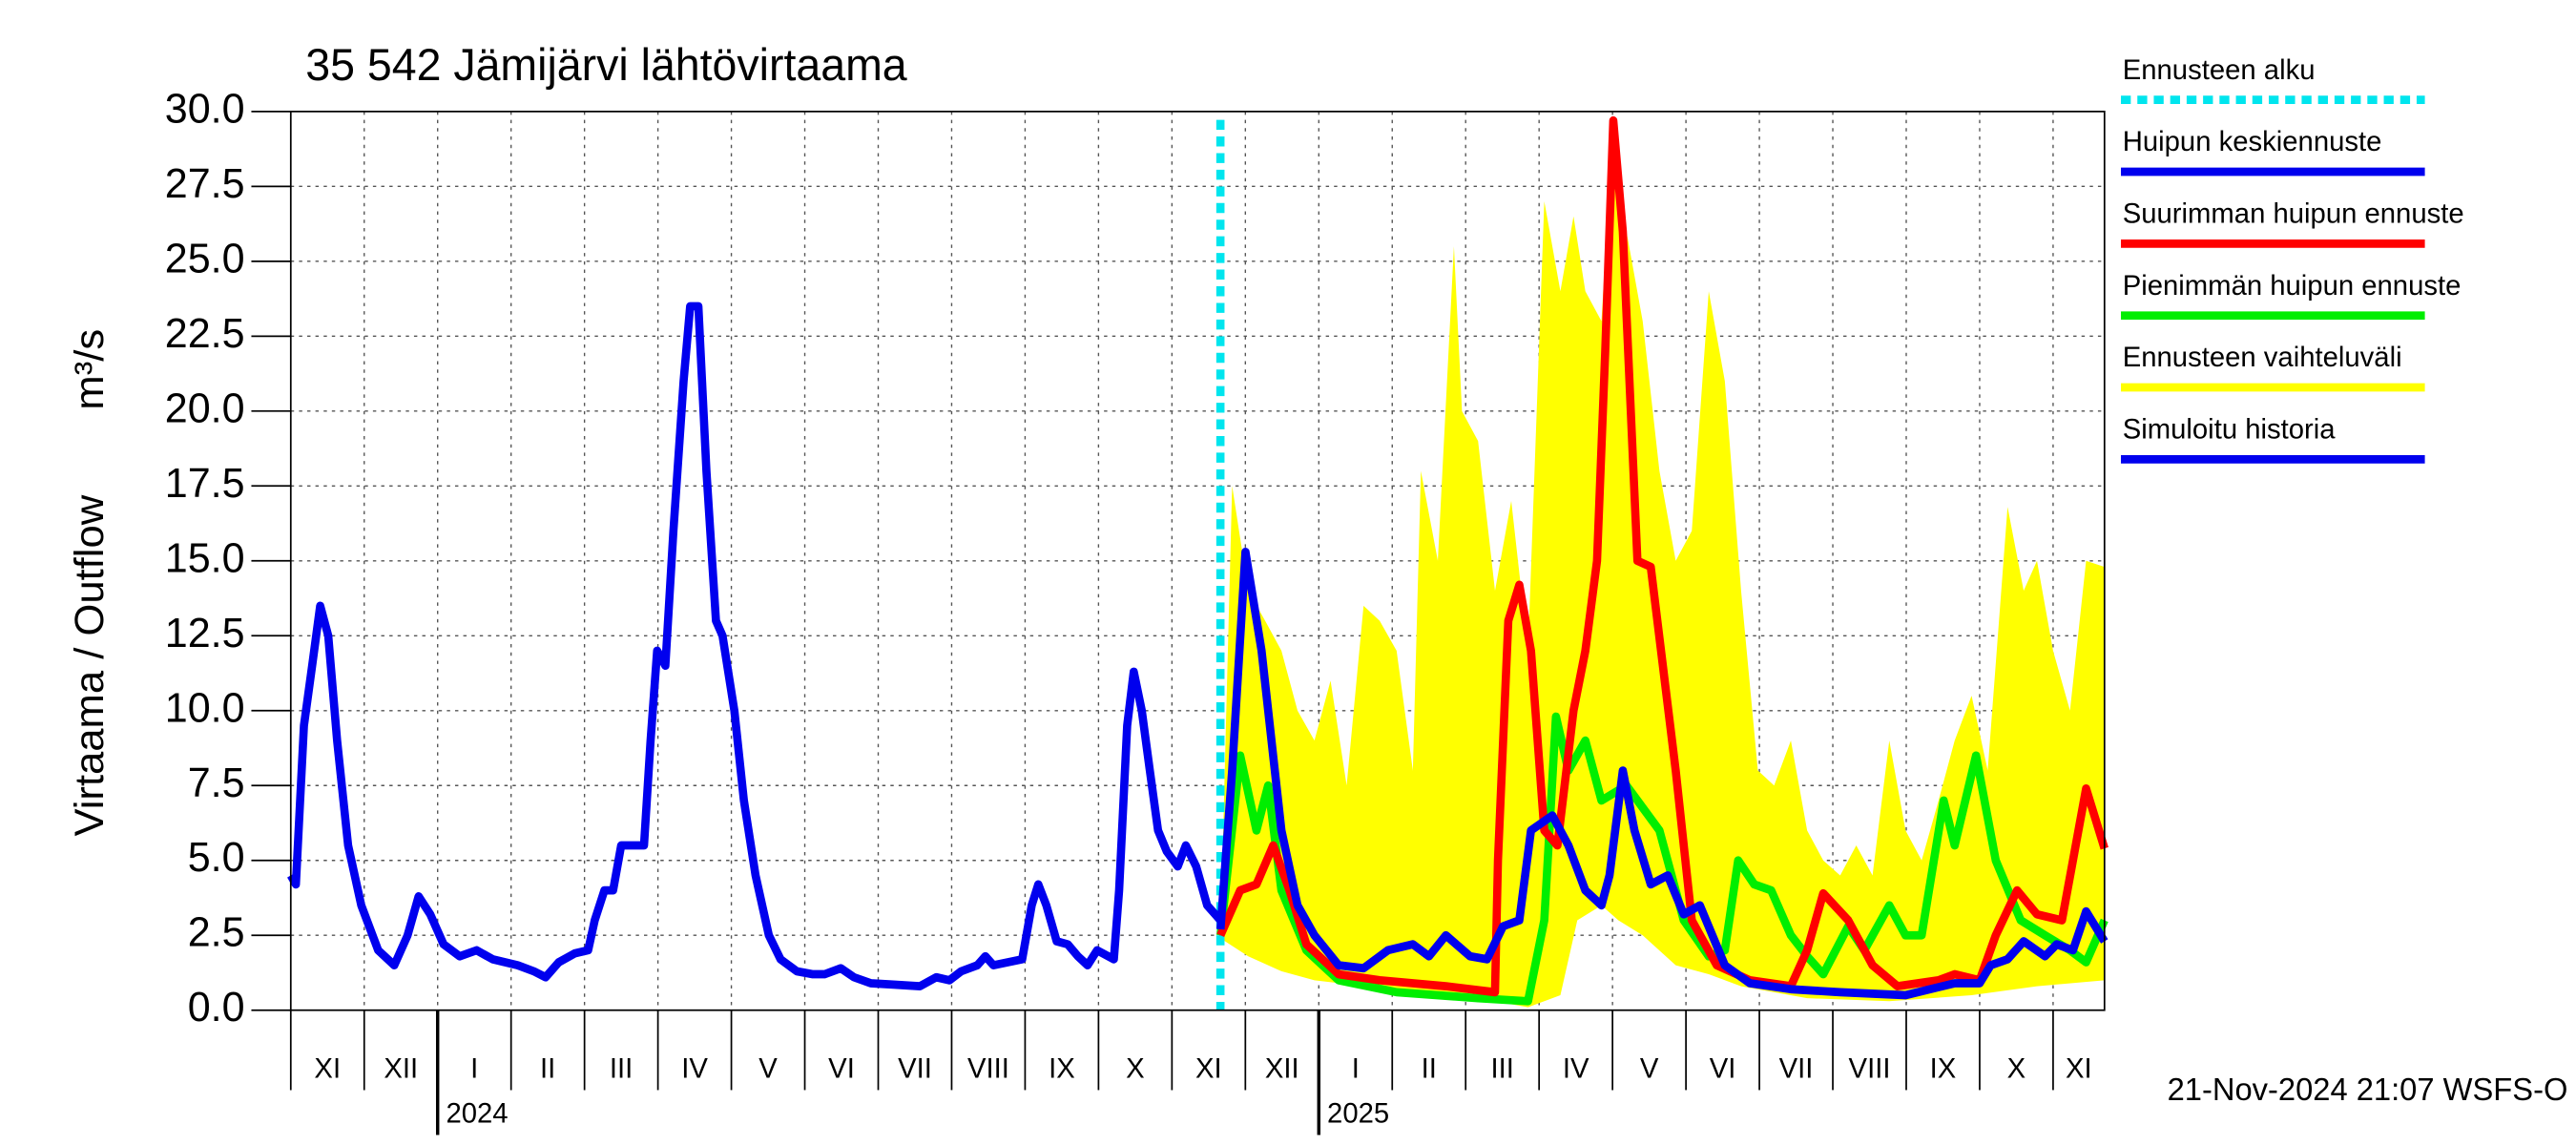 This screenshot has width=2576, height=1145. What do you see at coordinates (205, 708) in the screenshot?
I see `y-tick-label: 10.0` at bounding box center [205, 708].